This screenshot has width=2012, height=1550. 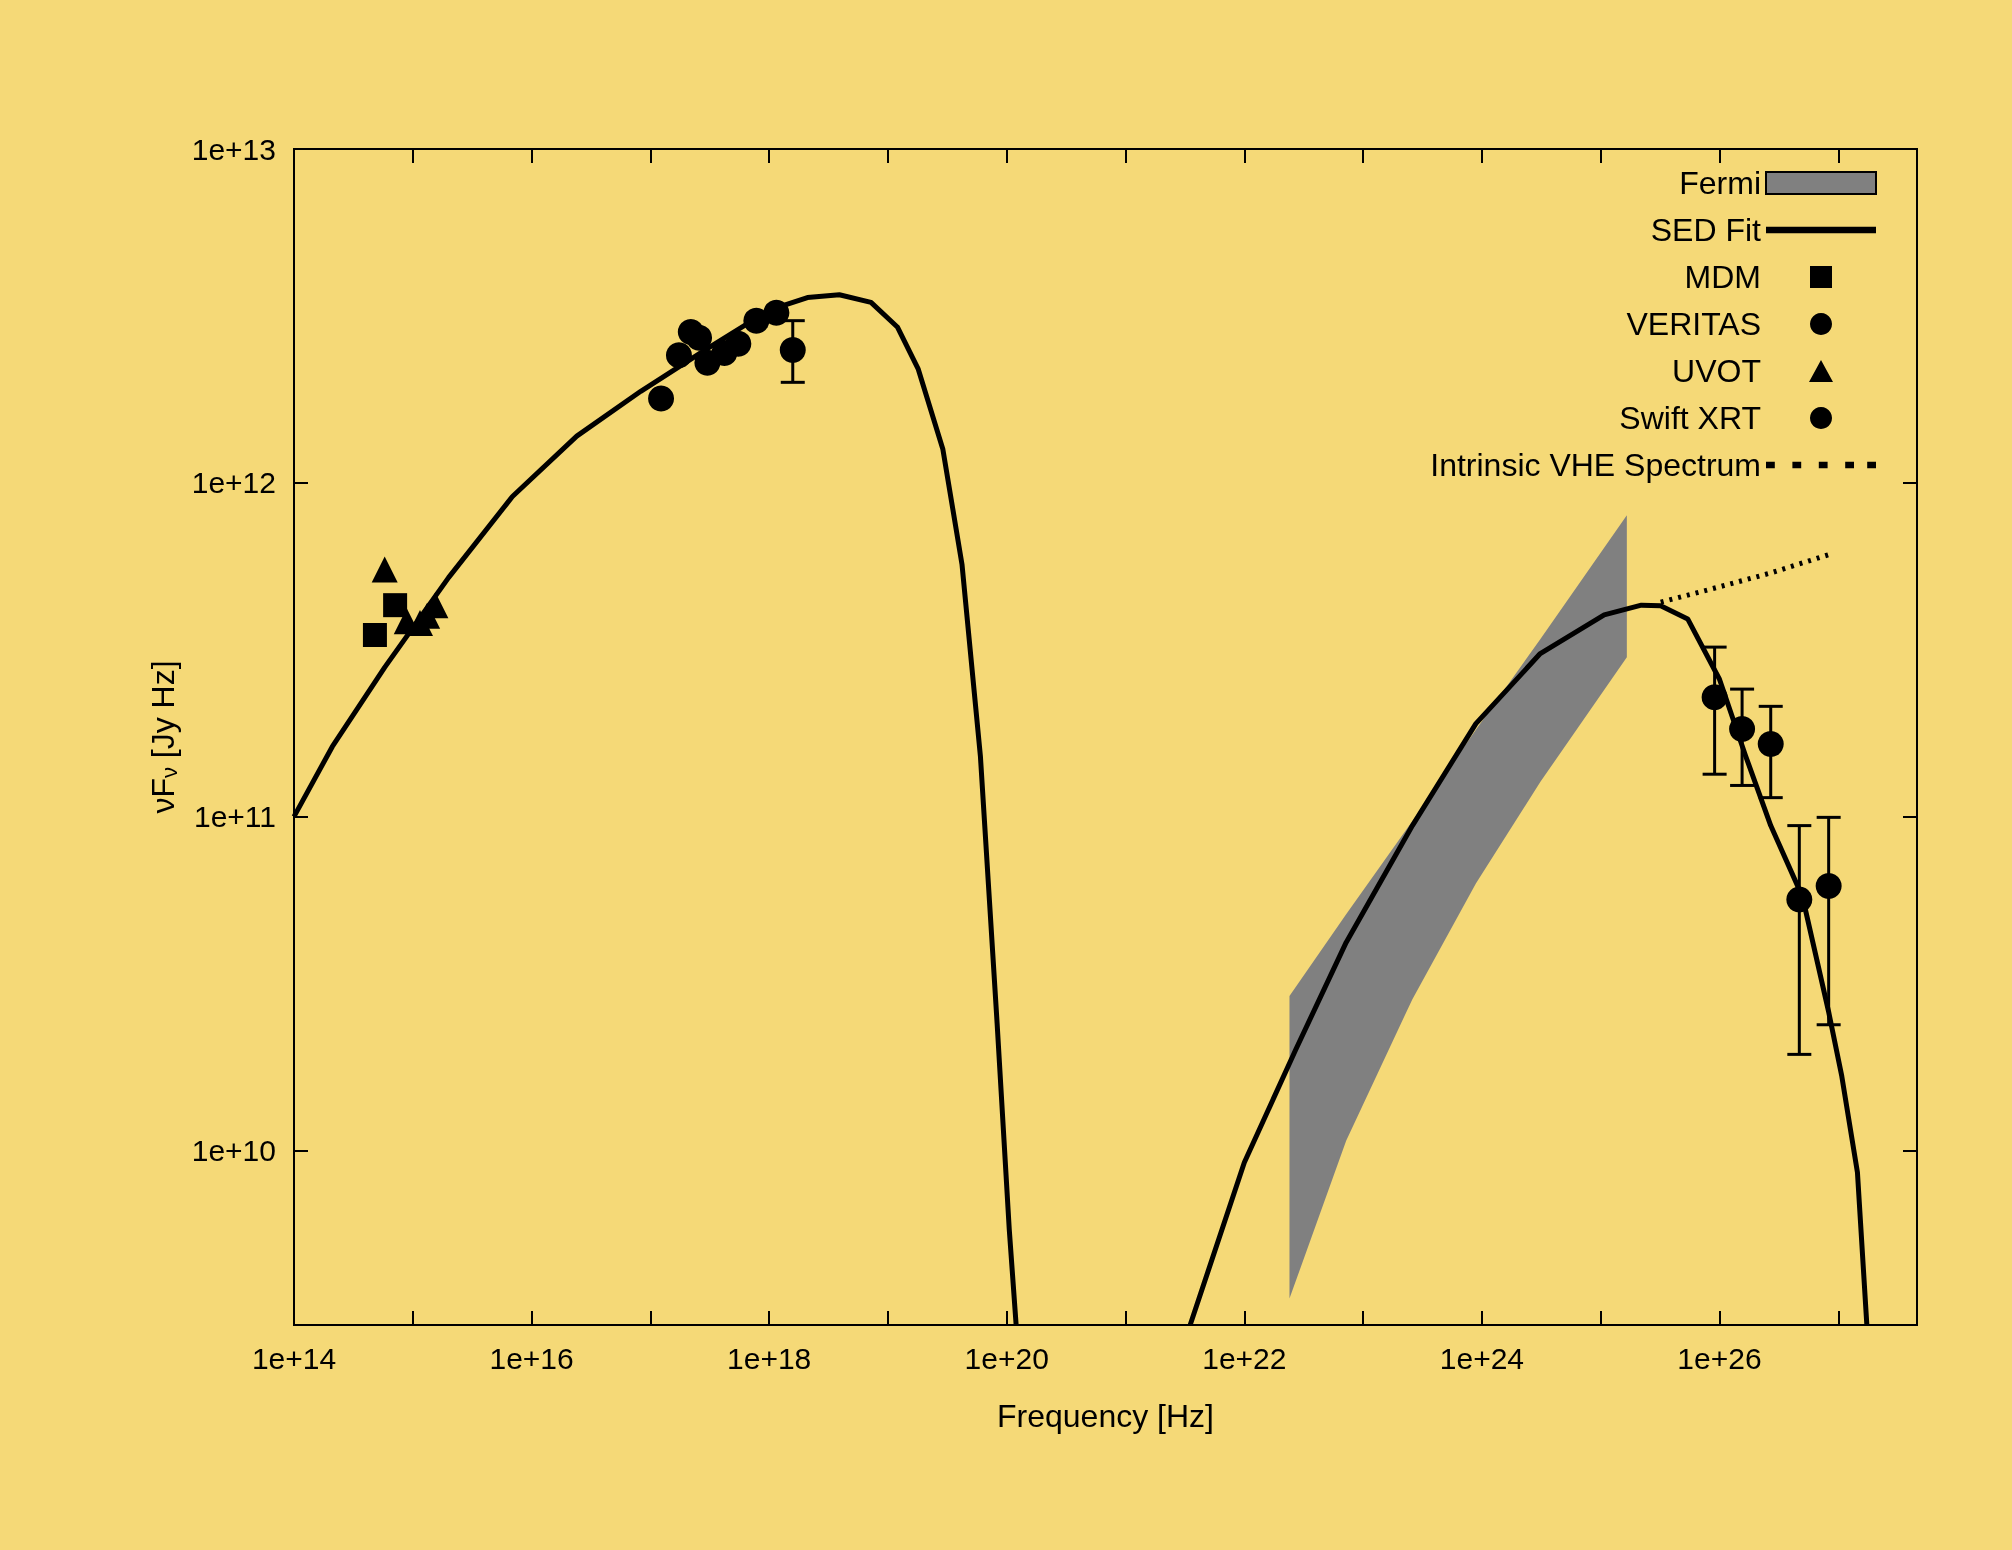 I want to click on x-tick-label: 1e+20, so click(x=1006, y=1358).